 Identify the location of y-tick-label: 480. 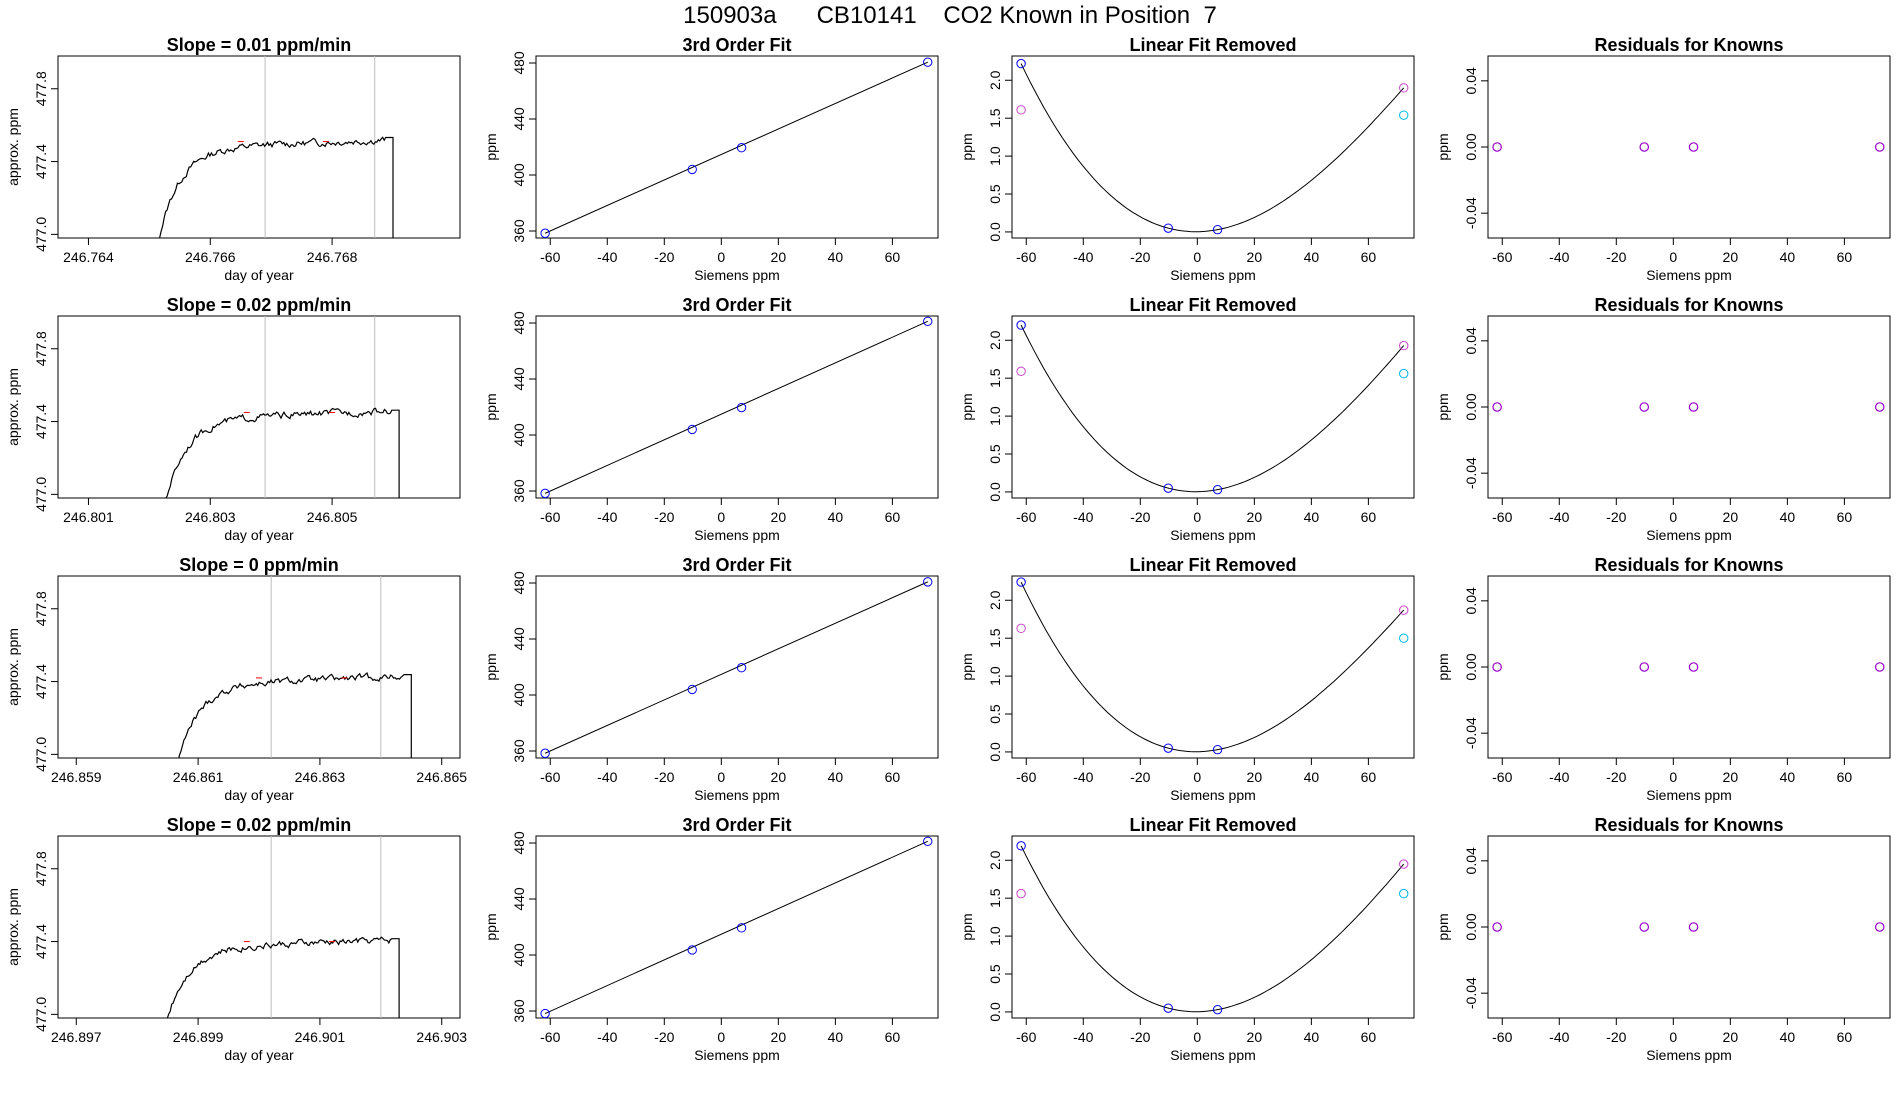
(519, 583).